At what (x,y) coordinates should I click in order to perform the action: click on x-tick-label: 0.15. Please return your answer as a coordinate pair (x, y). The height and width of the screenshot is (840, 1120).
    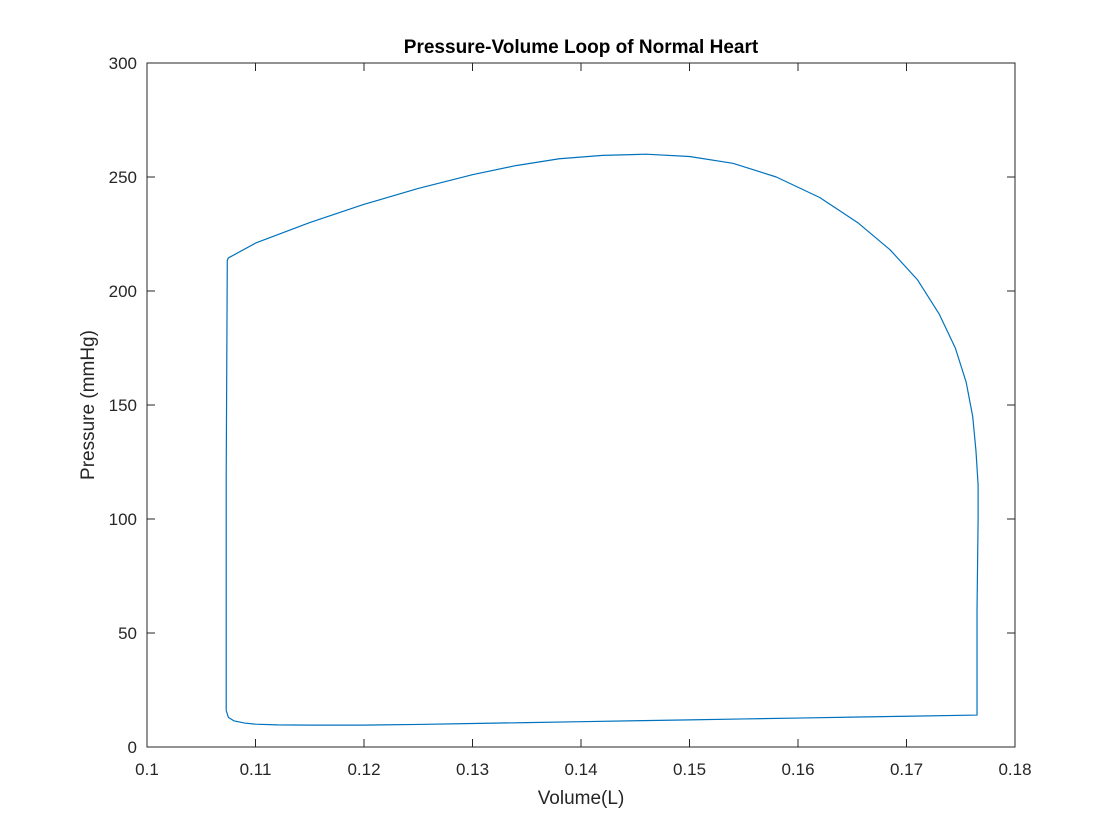
    Looking at the image, I should click on (689, 769).